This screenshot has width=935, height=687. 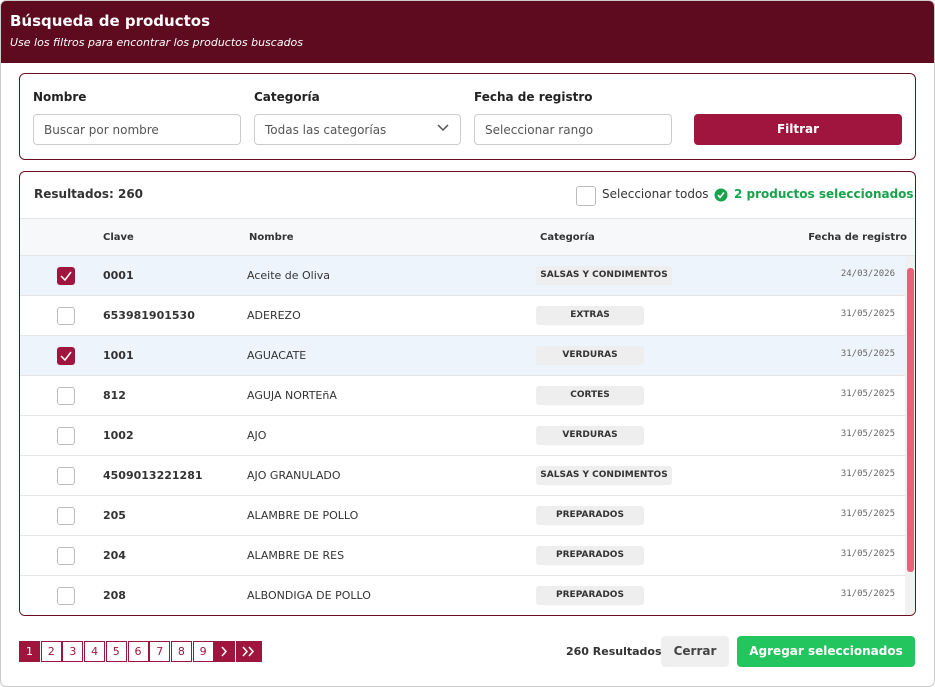 What do you see at coordinates (614, 651) in the screenshot?
I see `total-results: 260 Resultados` at bounding box center [614, 651].